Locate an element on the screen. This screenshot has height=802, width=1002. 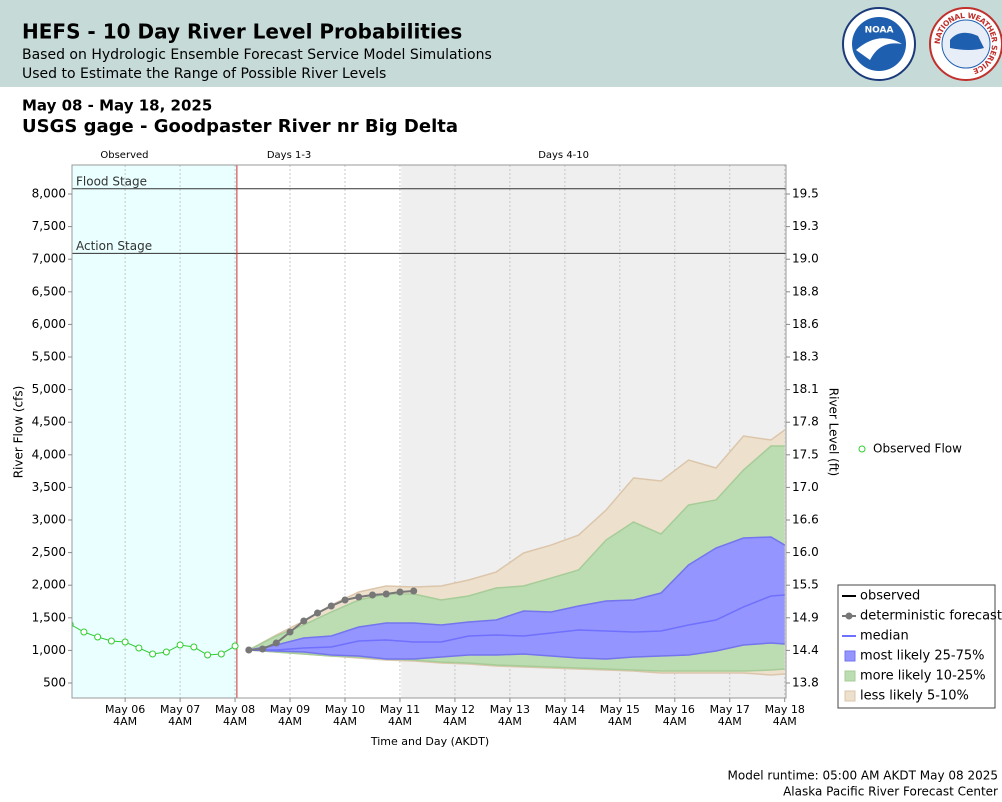
legend-label: median is located at coordinates (884, 636).